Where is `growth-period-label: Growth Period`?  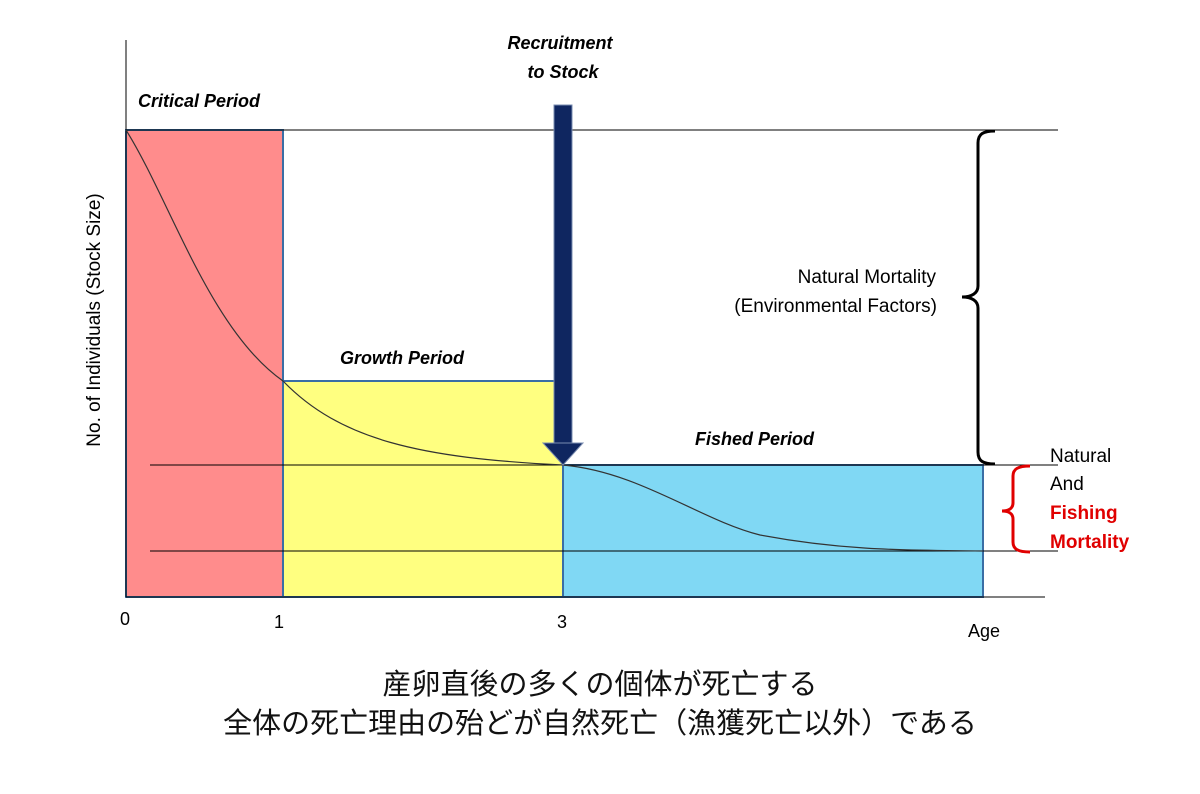
growth-period-label: Growth Period is located at coordinates (402, 358).